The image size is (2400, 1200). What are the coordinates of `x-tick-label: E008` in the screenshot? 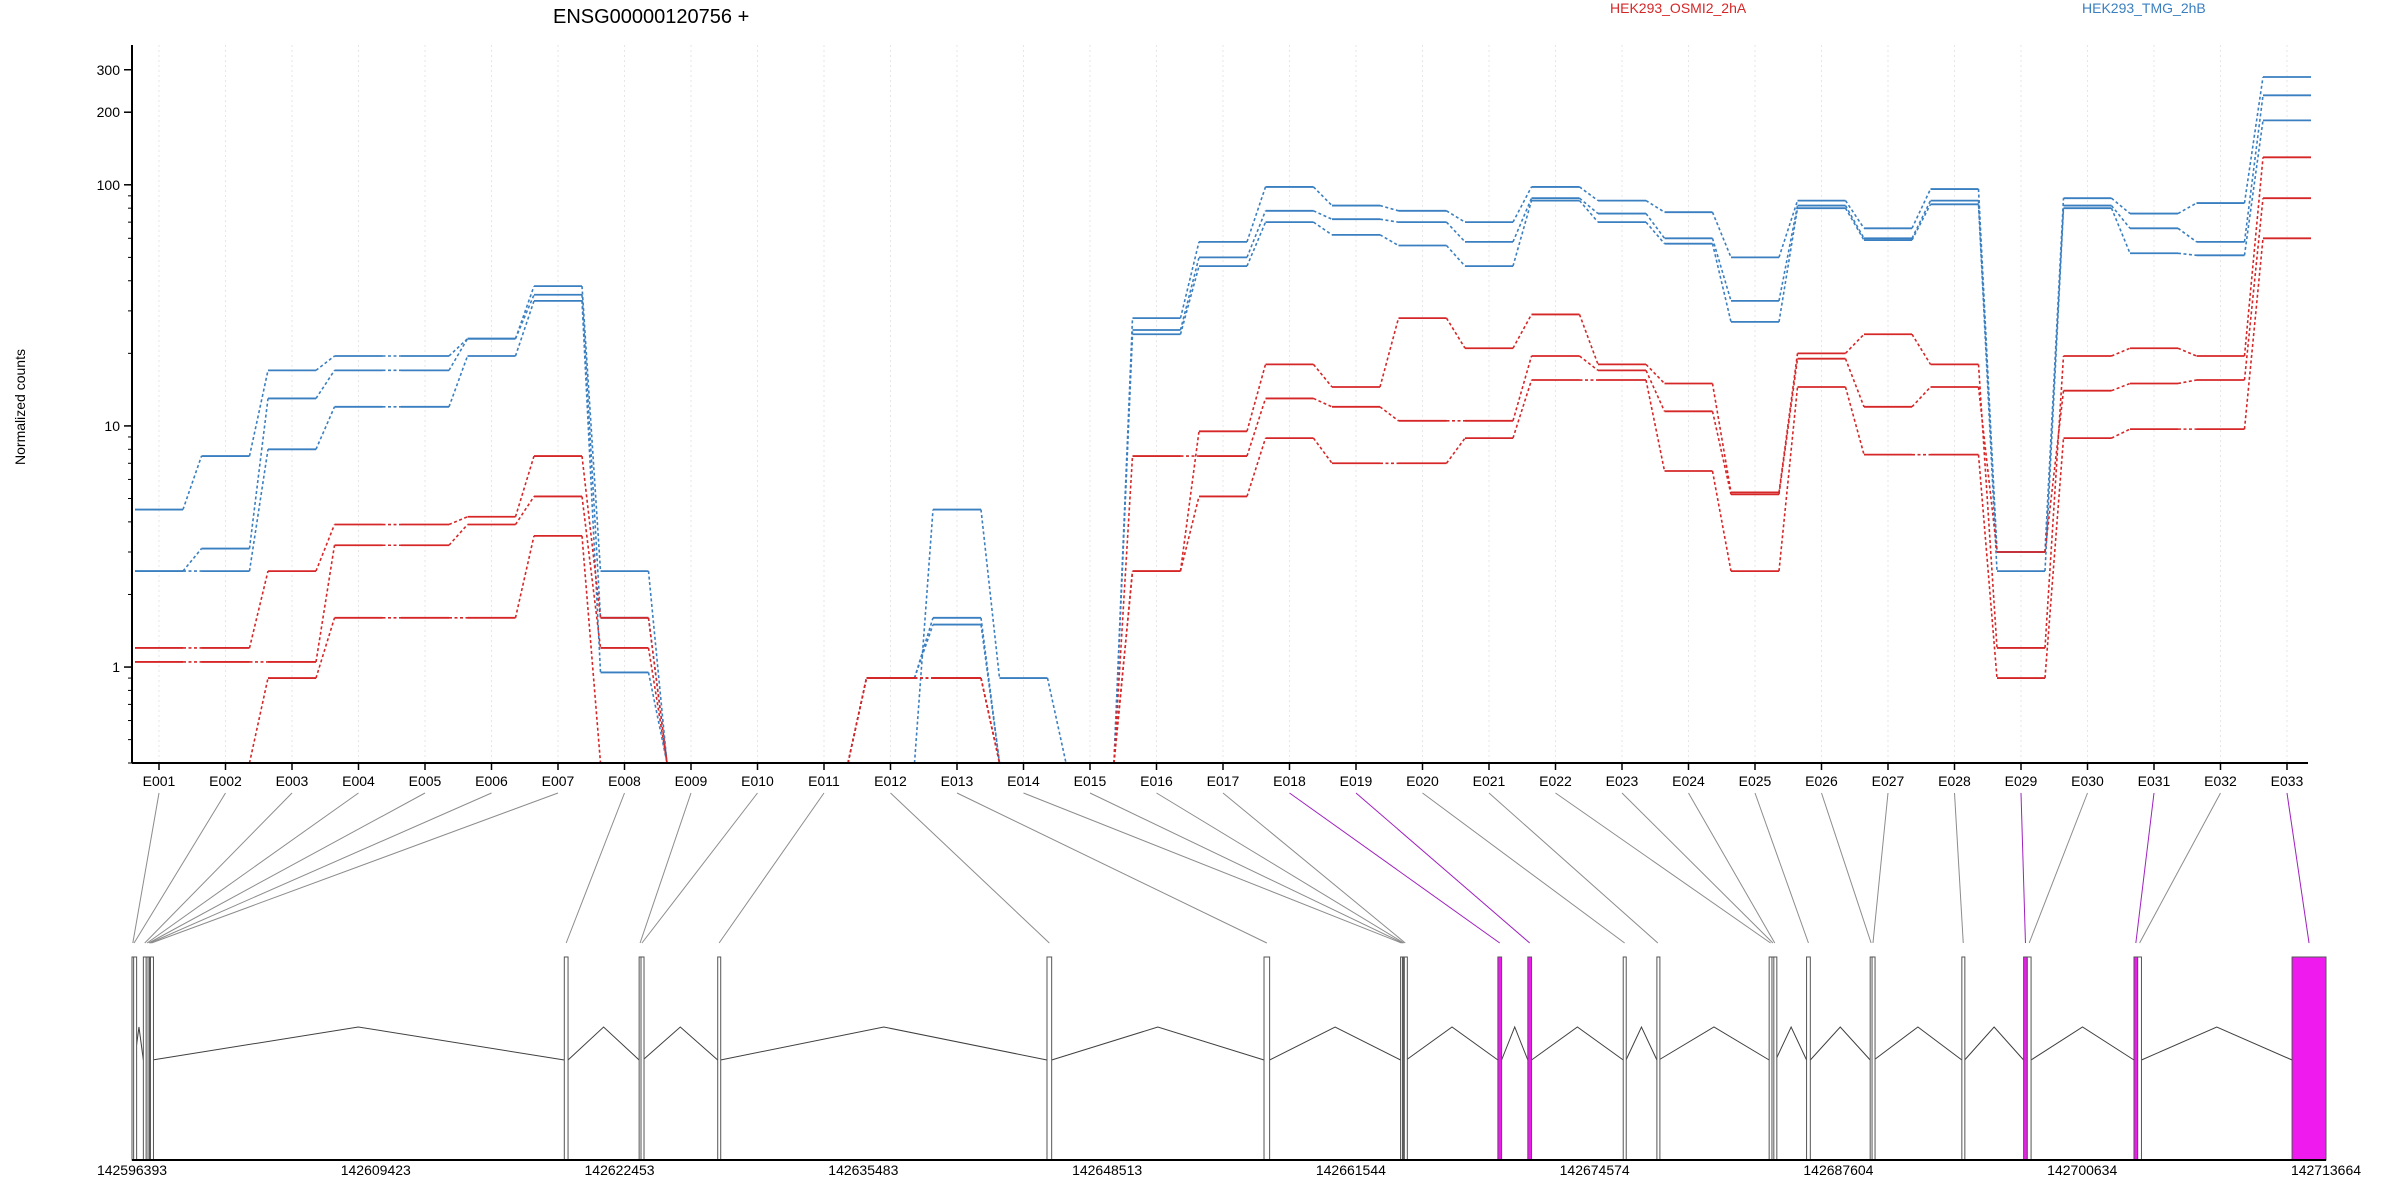 It's located at (624, 781).